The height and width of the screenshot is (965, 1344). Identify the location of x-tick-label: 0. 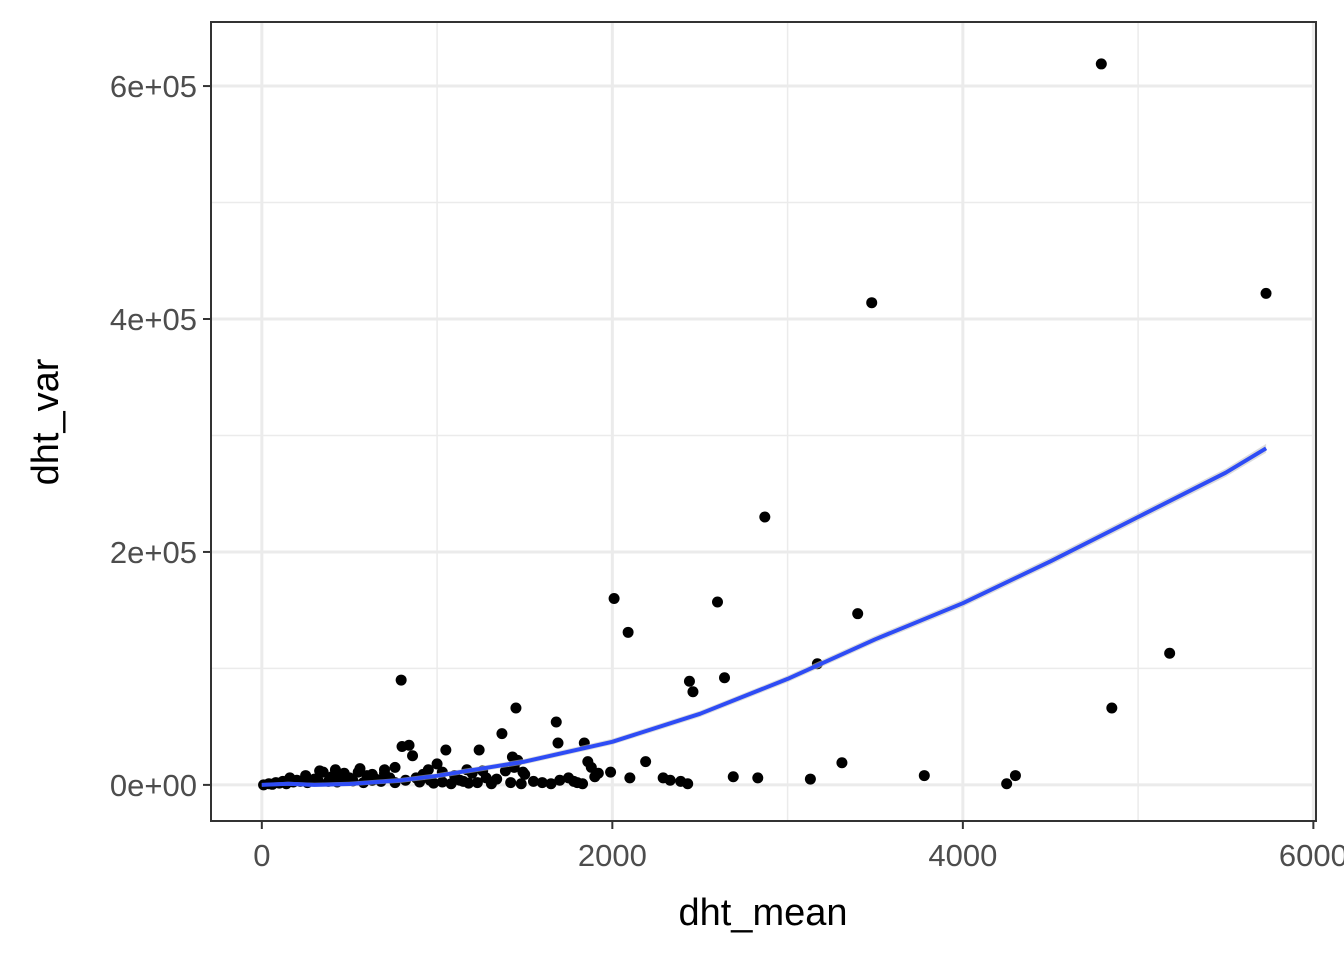
(261, 855).